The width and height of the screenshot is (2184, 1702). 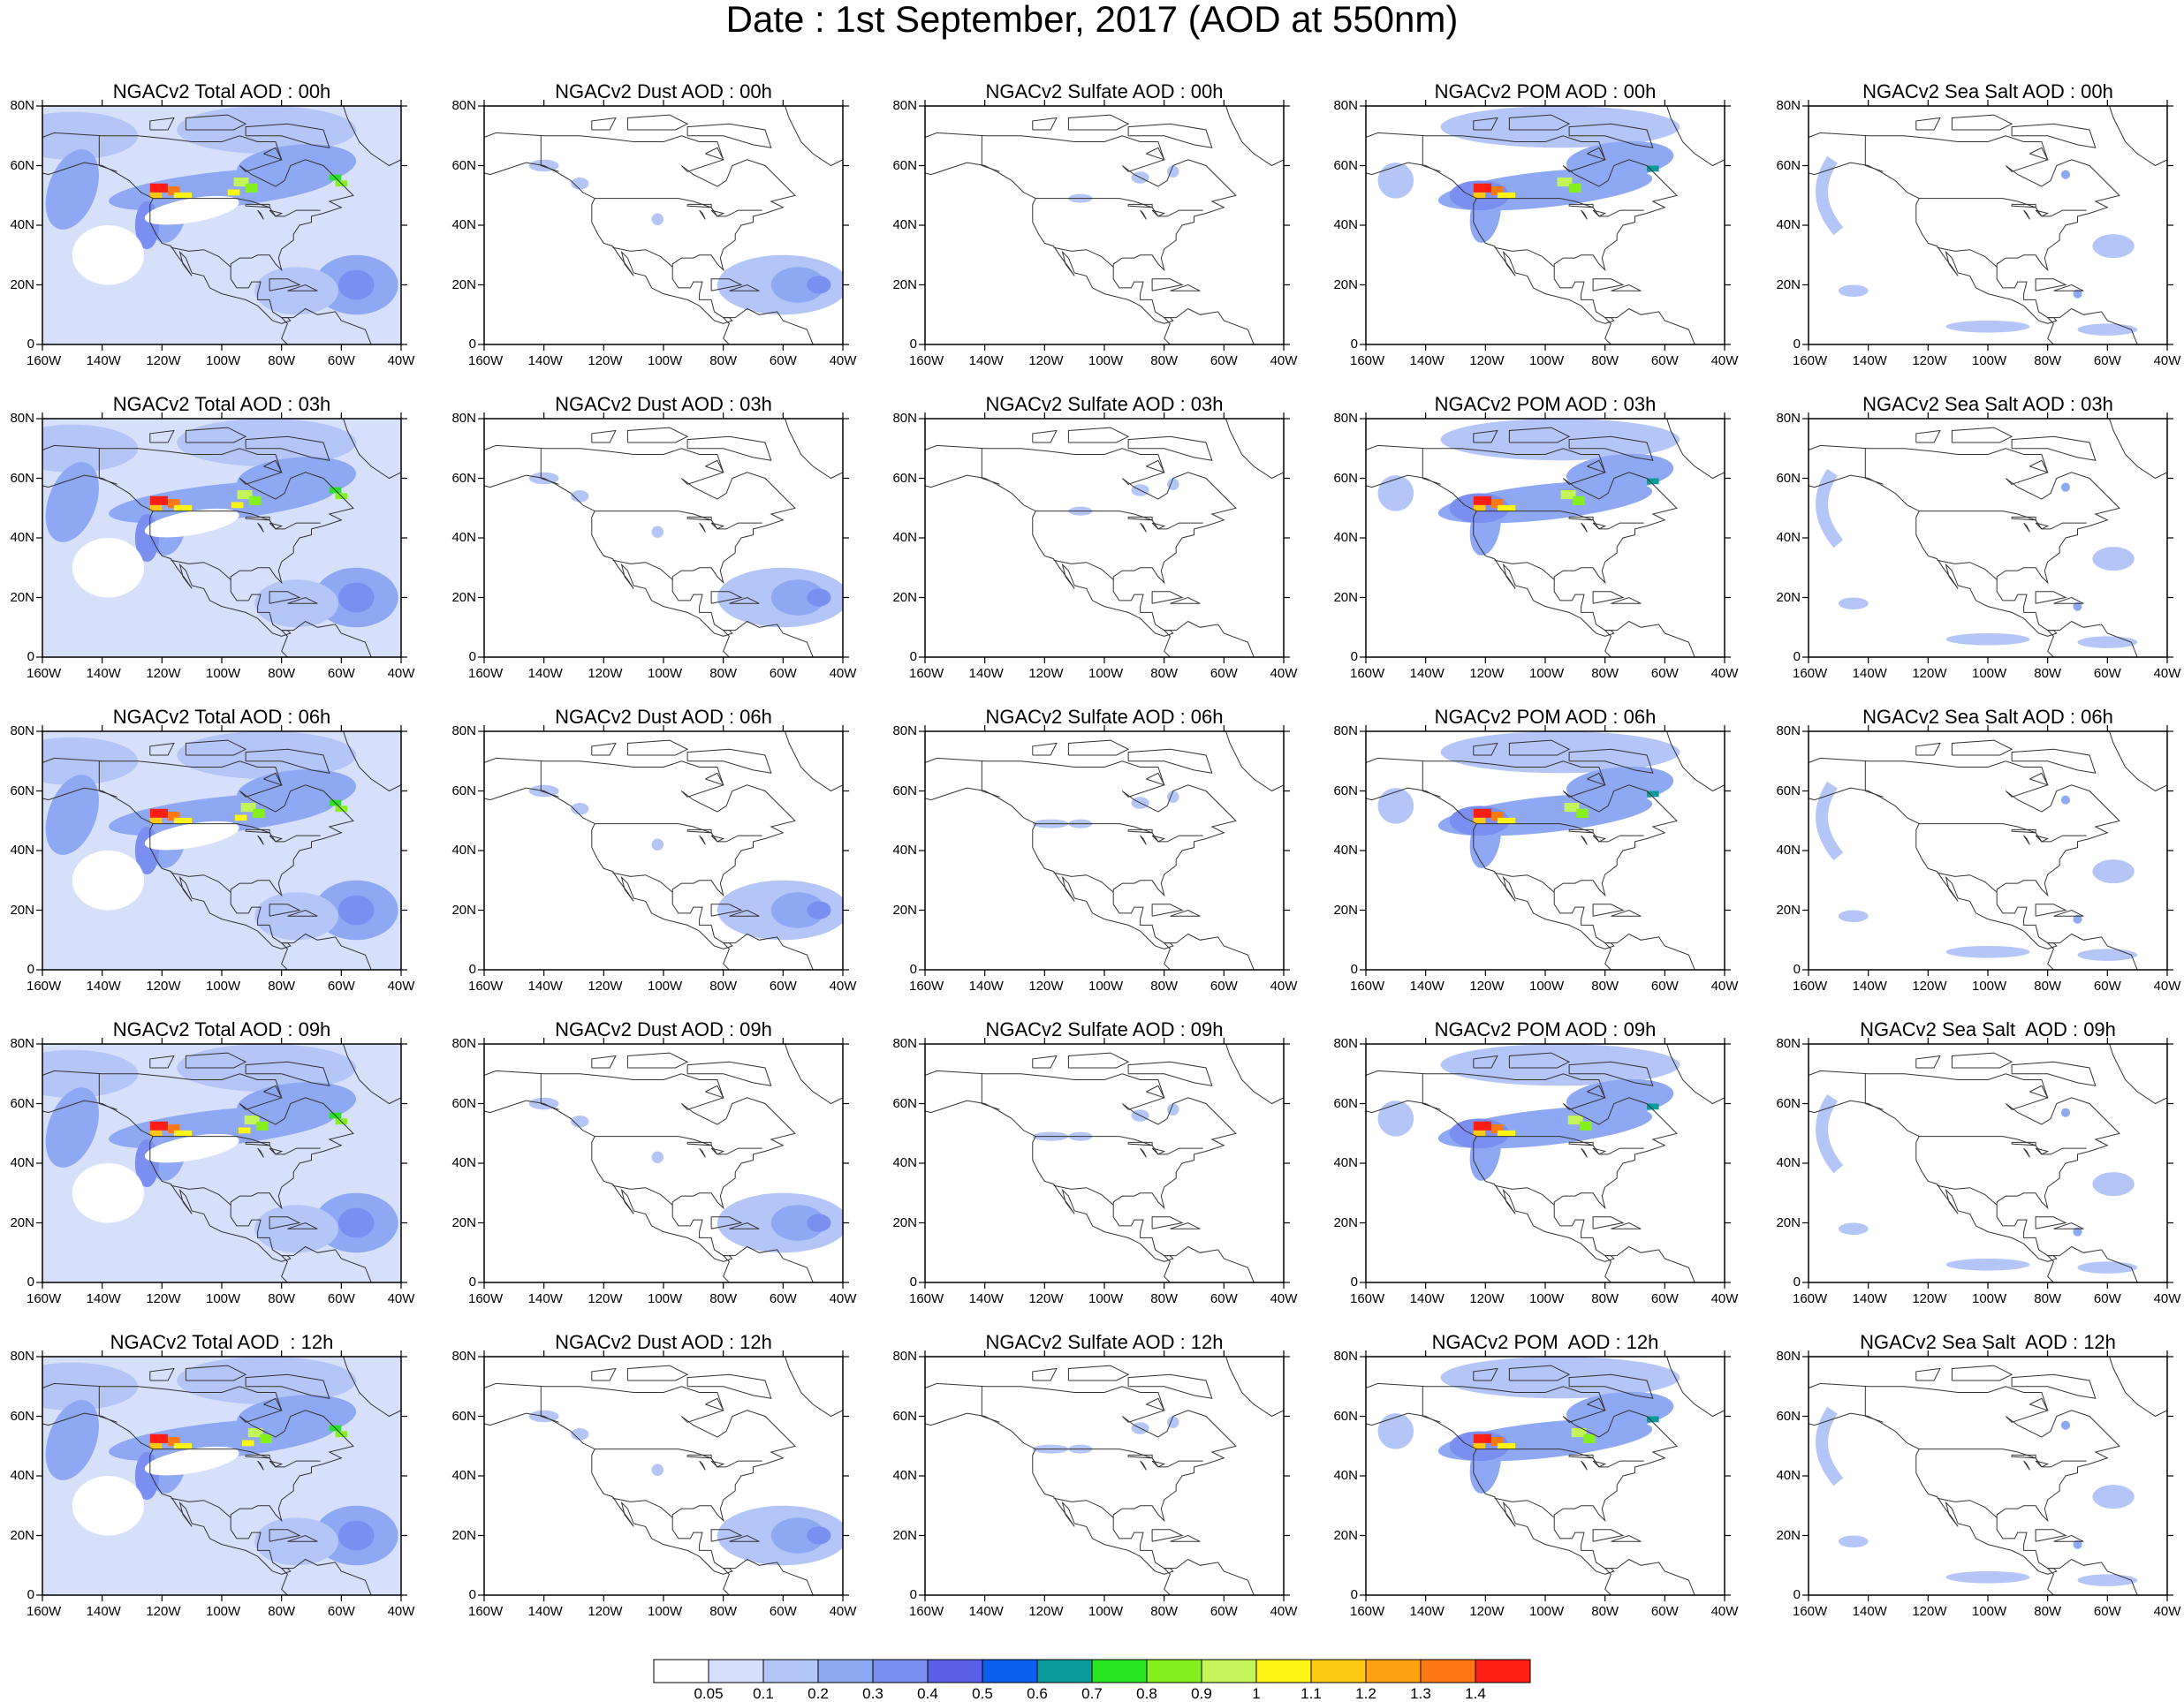 What do you see at coordinates (1475, 1693) in the screenshot?
I see `colorbar-label: 1.4` at bounding box center [1475, 1693].